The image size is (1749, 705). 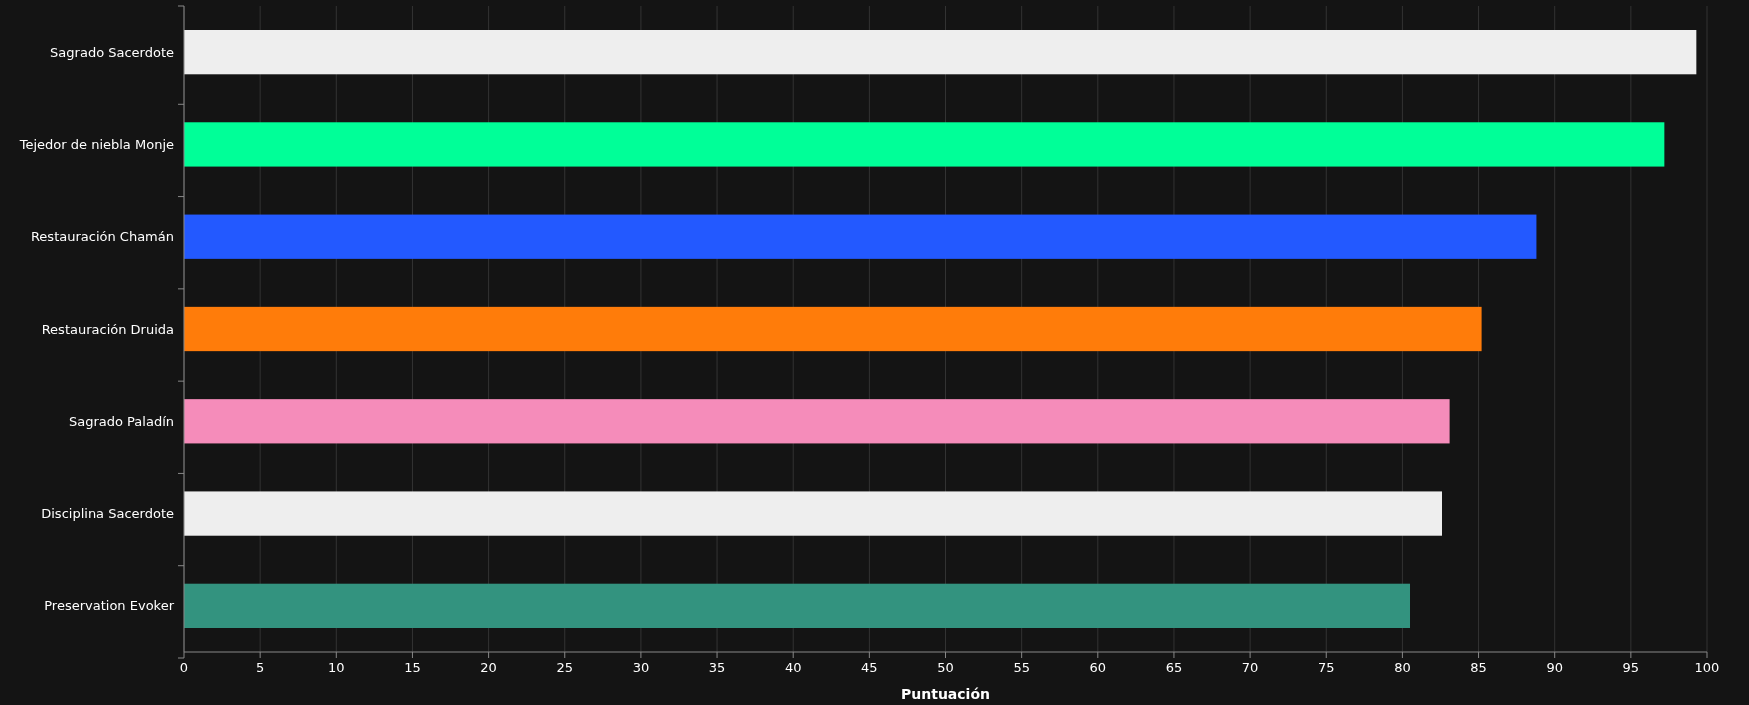 What do you see at coordinates (1098, 667) in the screenshot?
I see `x-tick-label: 60` at bounding box center [1098, 667].